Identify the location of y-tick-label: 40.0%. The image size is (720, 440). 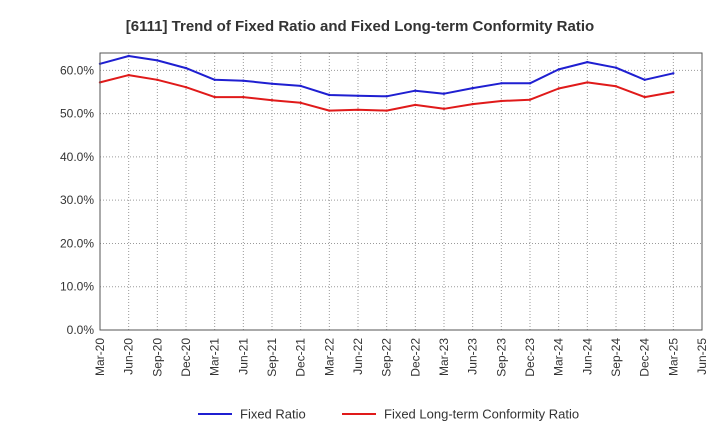
(77, 157).